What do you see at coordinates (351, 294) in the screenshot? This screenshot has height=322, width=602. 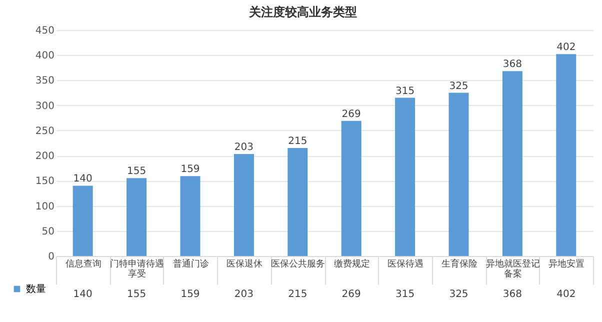 I see `data-label: 269` at bounding box center [351, 294].